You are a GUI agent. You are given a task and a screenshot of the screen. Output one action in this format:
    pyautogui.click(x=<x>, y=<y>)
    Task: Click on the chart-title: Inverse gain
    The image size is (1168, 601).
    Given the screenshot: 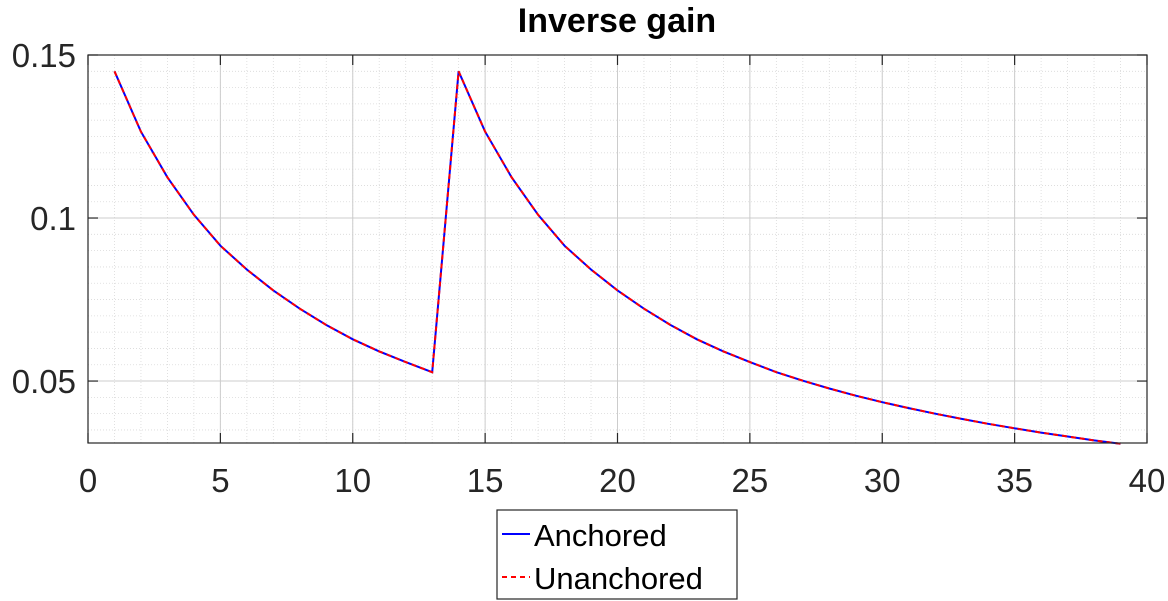 What is the action you would take?
    pyautogui.click(x=617, y=21)
    